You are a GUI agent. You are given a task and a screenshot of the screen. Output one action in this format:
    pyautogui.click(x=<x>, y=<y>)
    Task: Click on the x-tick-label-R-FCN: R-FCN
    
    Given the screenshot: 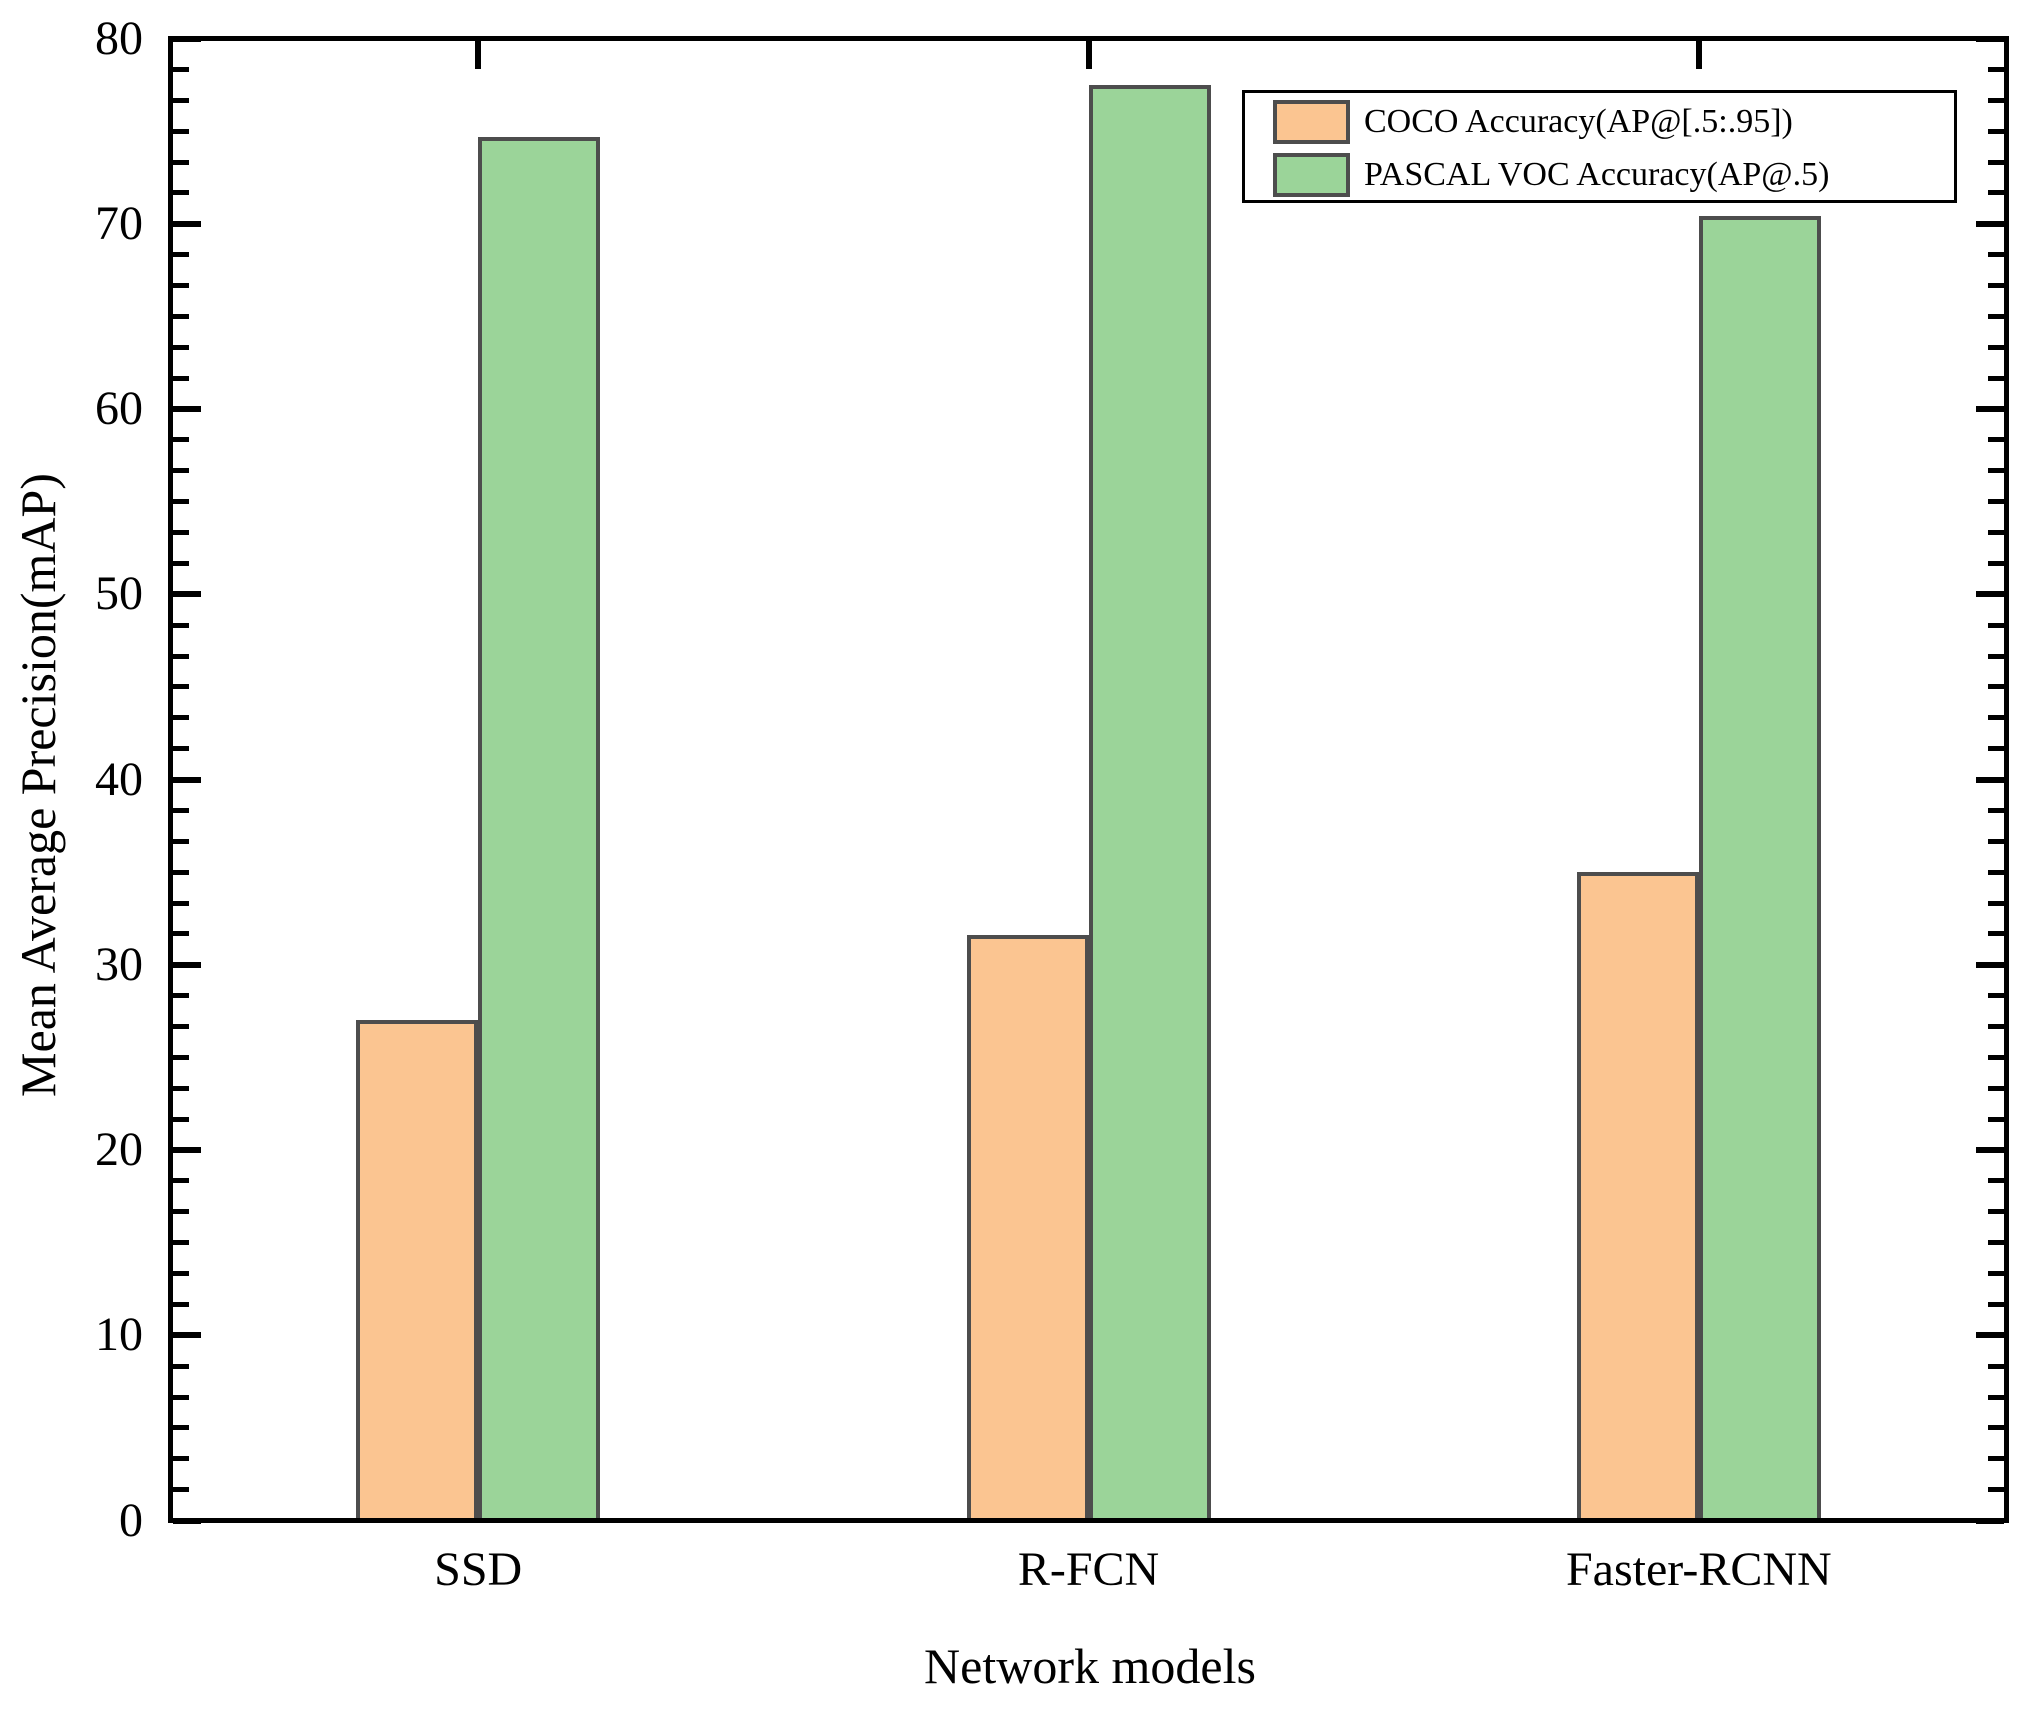 What is the action you would take?
    pyautogui.click(x=1088, y=1569)
    